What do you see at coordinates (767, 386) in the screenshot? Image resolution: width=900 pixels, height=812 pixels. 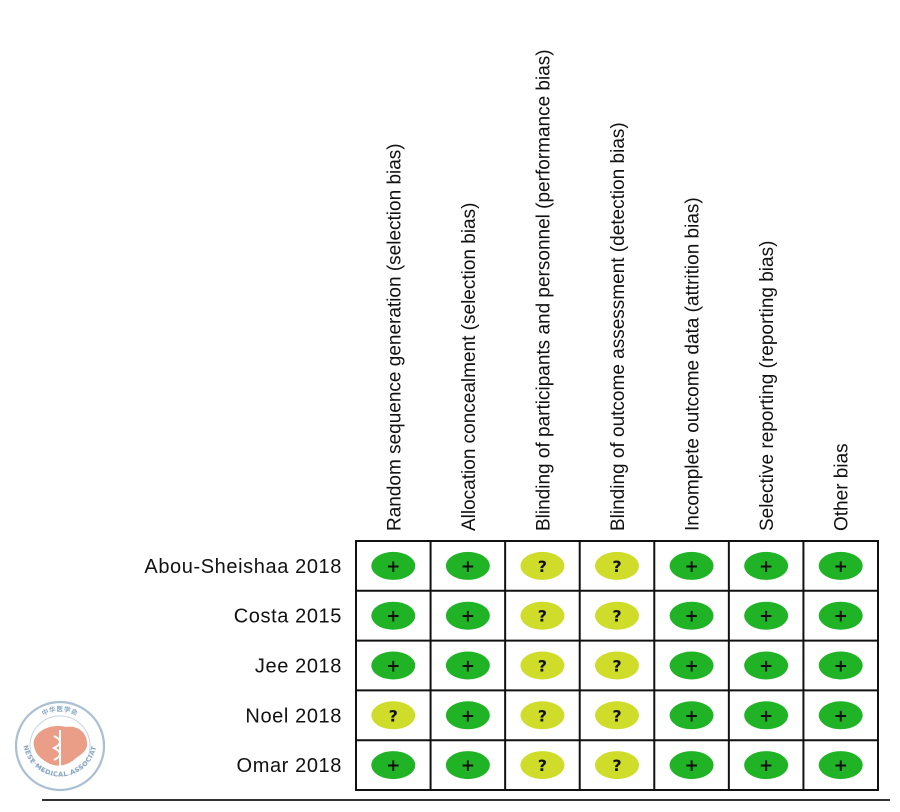 I see `column-label: Selective reporting (reporting bias)` at bounding box center [767, 386].